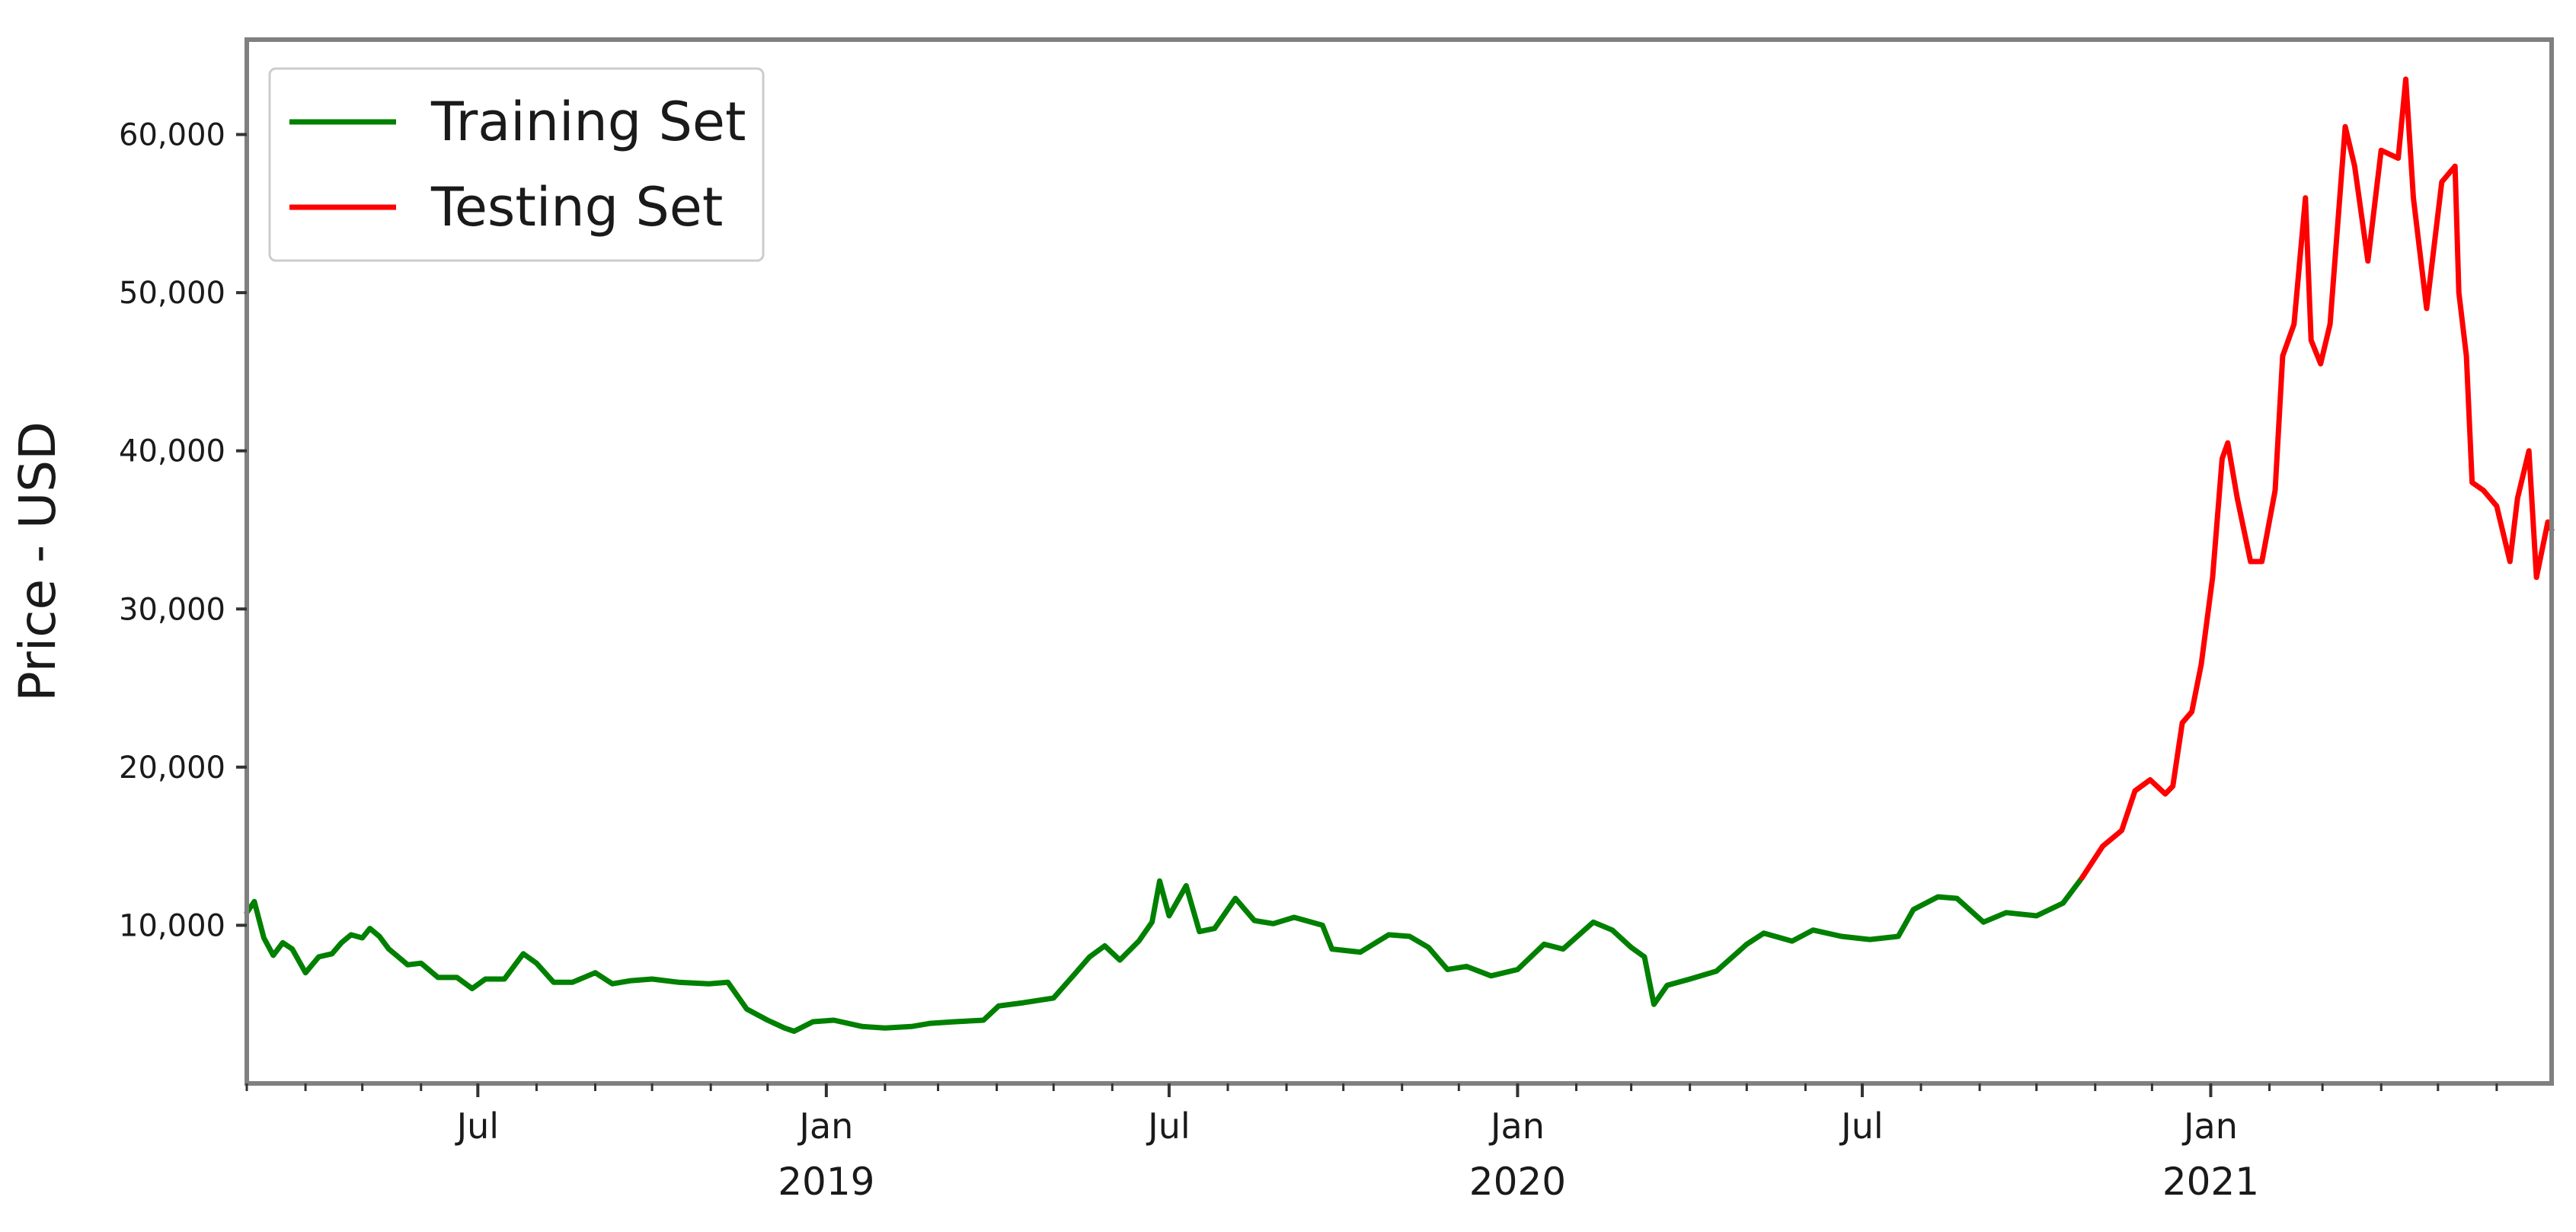 This screenshot has width=2576, height=1232. I want to click on y-tick-label: 30,000, so click(172, 609).